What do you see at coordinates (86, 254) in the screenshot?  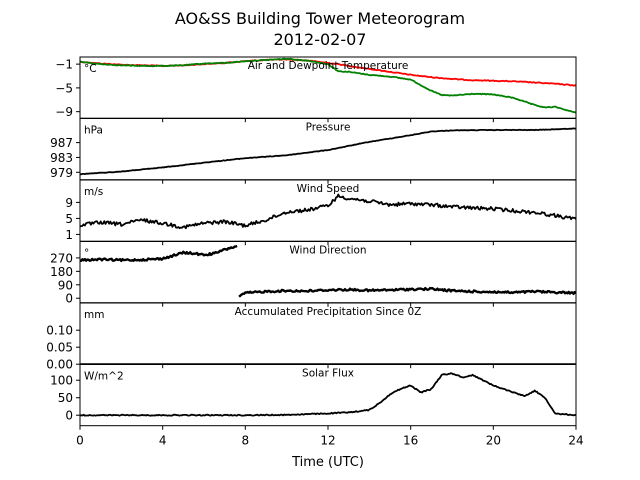 I see `wind-direction-panel-unit: °` at bounding box center [86, 254].